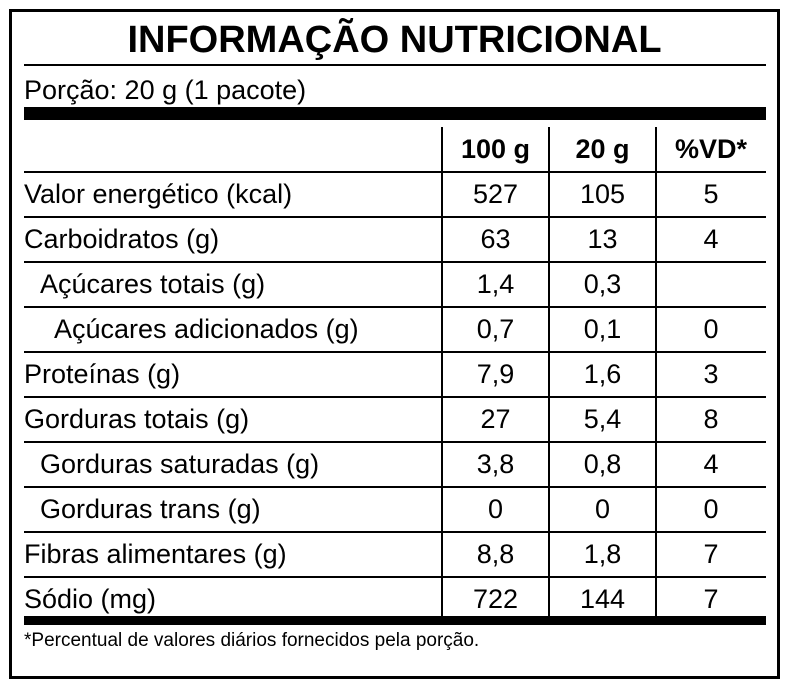 Image resolution: width=789 pixels, height=685 pixels. Describe the element at coordinates (711, 374) in the screenshot. I see `nutrient-value: 3` at that location.